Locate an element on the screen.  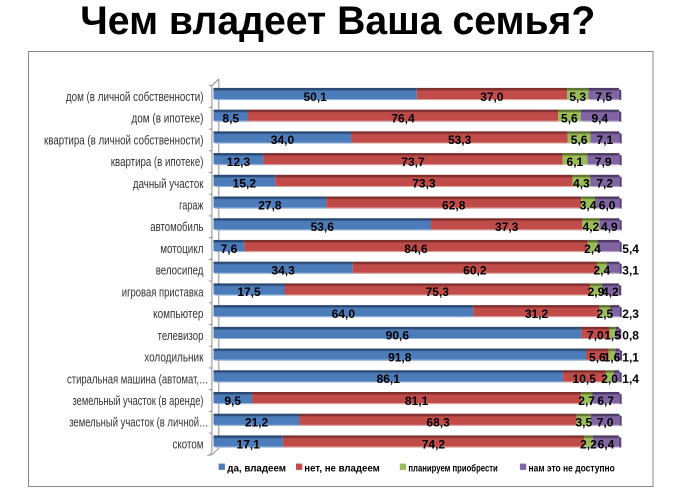
svg-text: 7,6 is located at coordinates (229, 249).